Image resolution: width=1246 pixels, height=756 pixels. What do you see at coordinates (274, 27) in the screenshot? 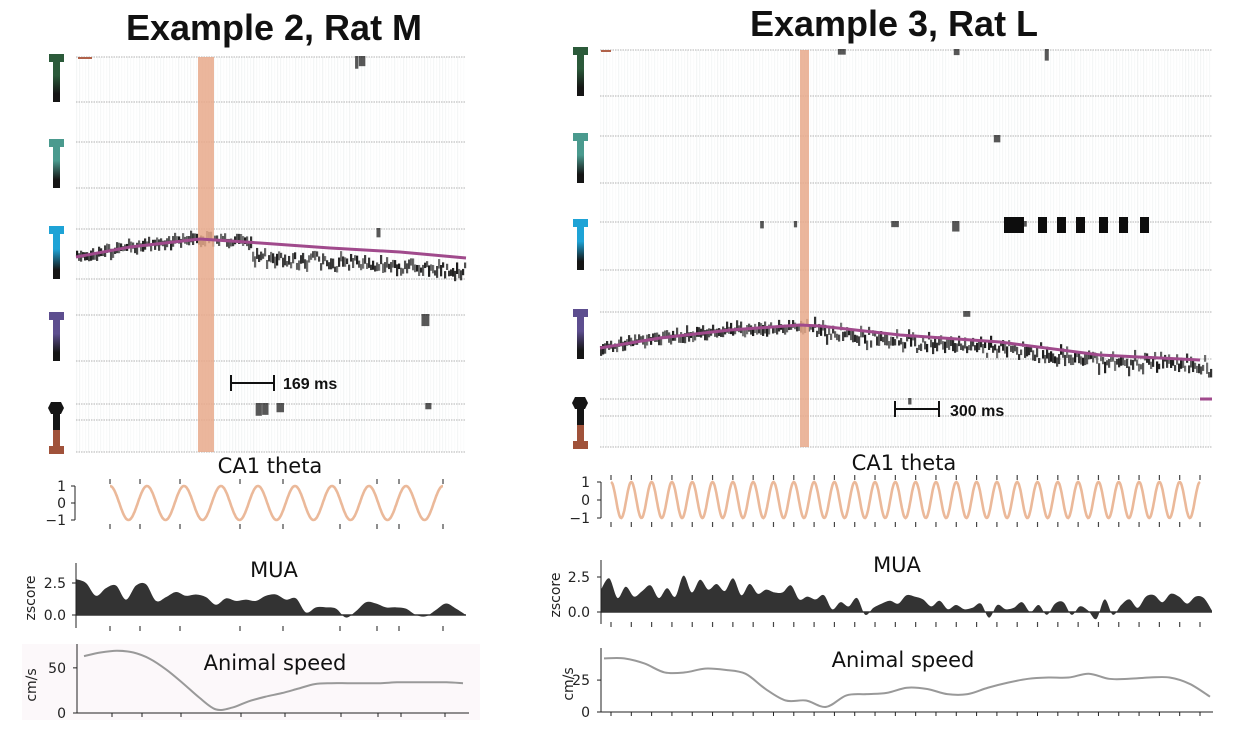
I see `panel-title: Example 2, Rat M` at bounding box center [274, 27].